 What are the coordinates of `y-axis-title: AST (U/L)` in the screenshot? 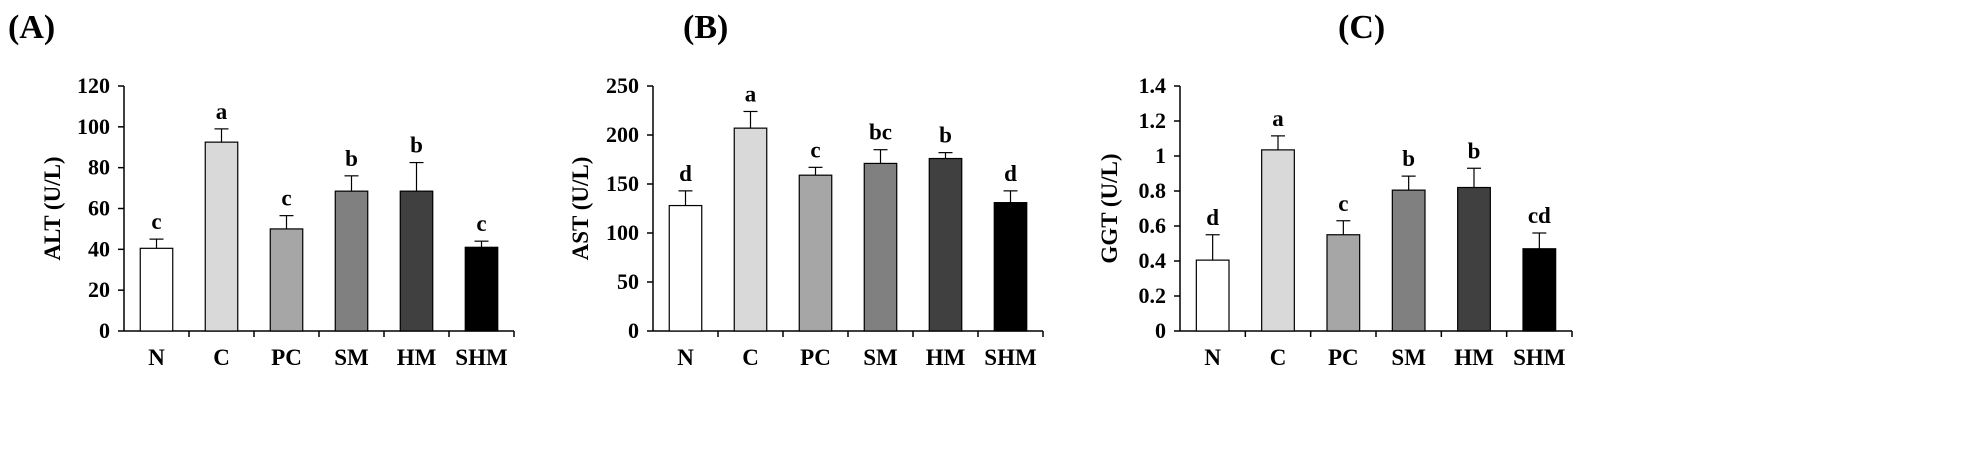 It's located at (580, 209).